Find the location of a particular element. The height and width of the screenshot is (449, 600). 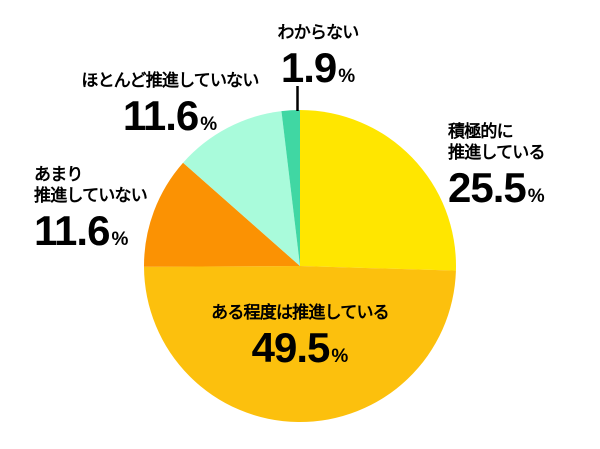

slice-label-amari-line2: 推進していない is located at coordinates (91, 195).